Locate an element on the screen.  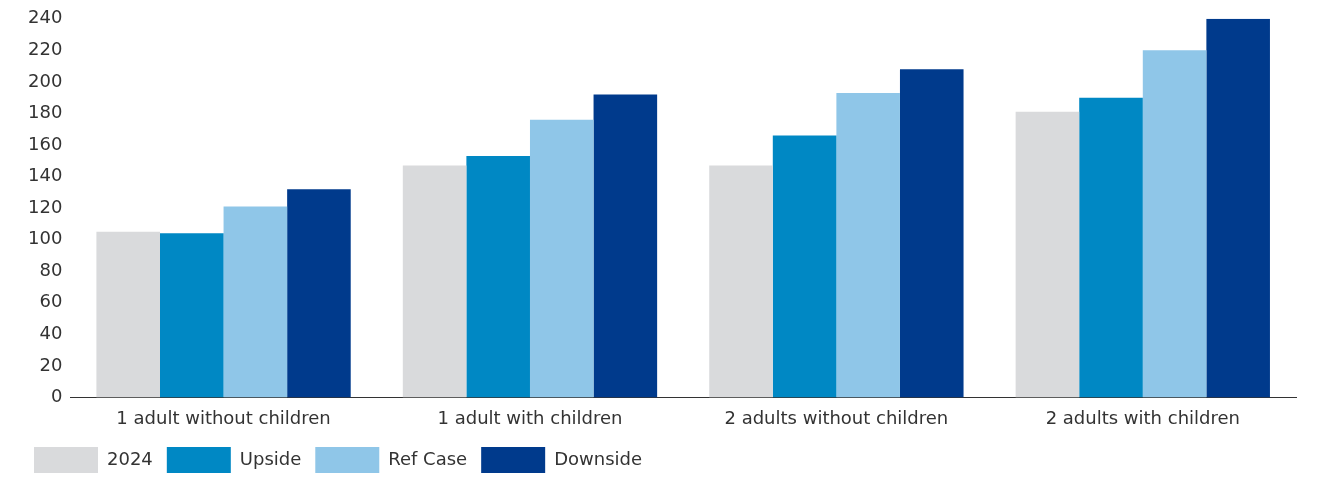
legend-label: Downside is located at coordinates (598, 458).